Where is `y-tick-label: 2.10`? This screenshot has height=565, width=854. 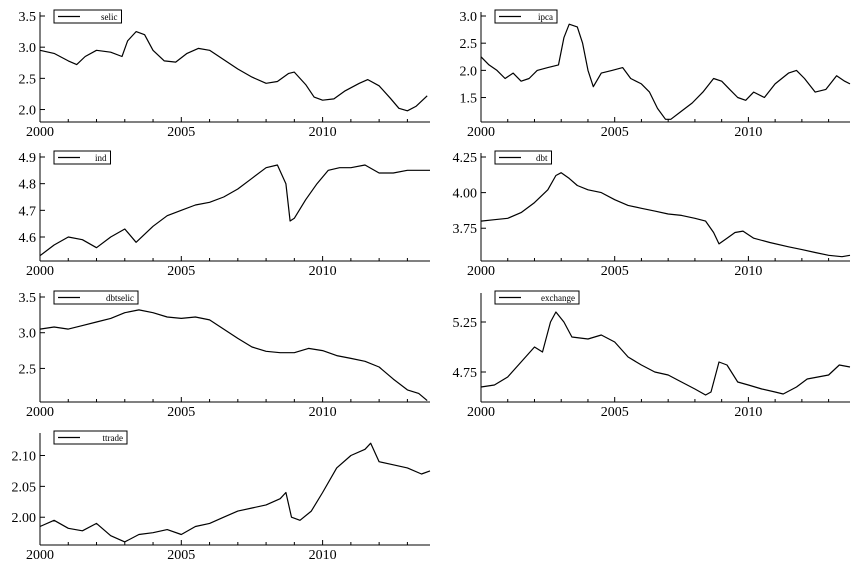 y-tick-label: 2.10 is located at coordinates (24, 457).